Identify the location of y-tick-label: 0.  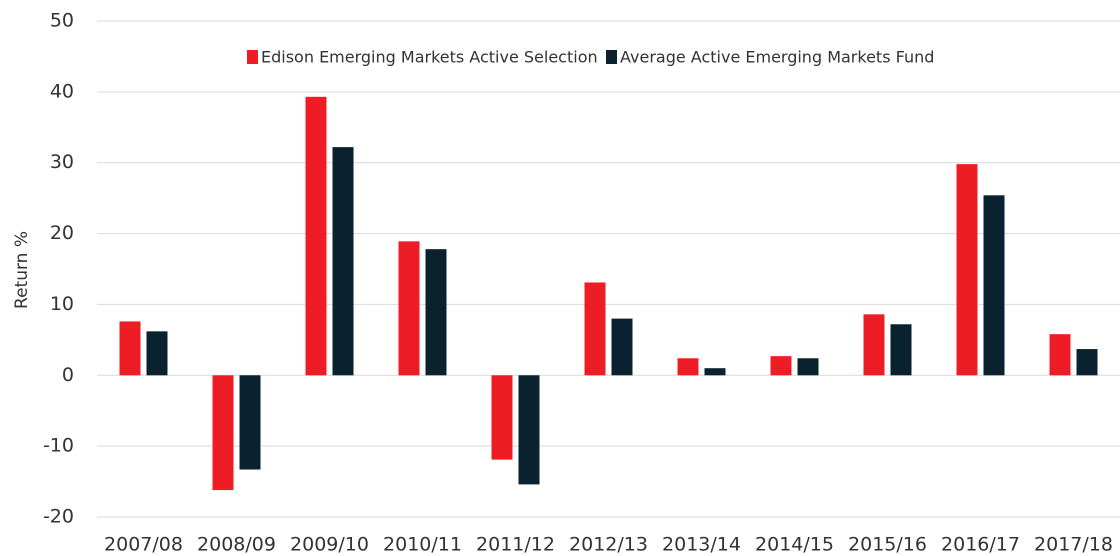
(68, 375).